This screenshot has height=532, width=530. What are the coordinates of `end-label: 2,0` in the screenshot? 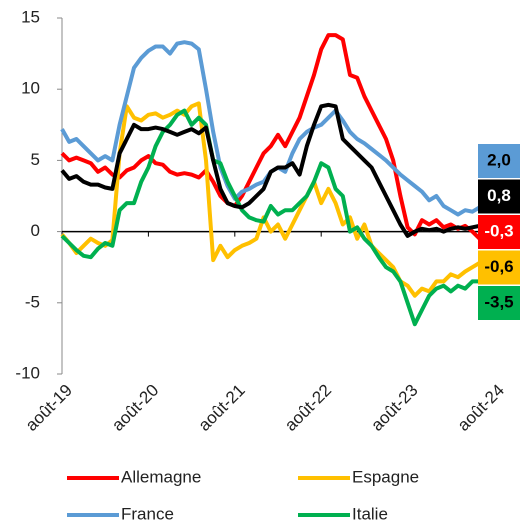 It's located at (499, 159).